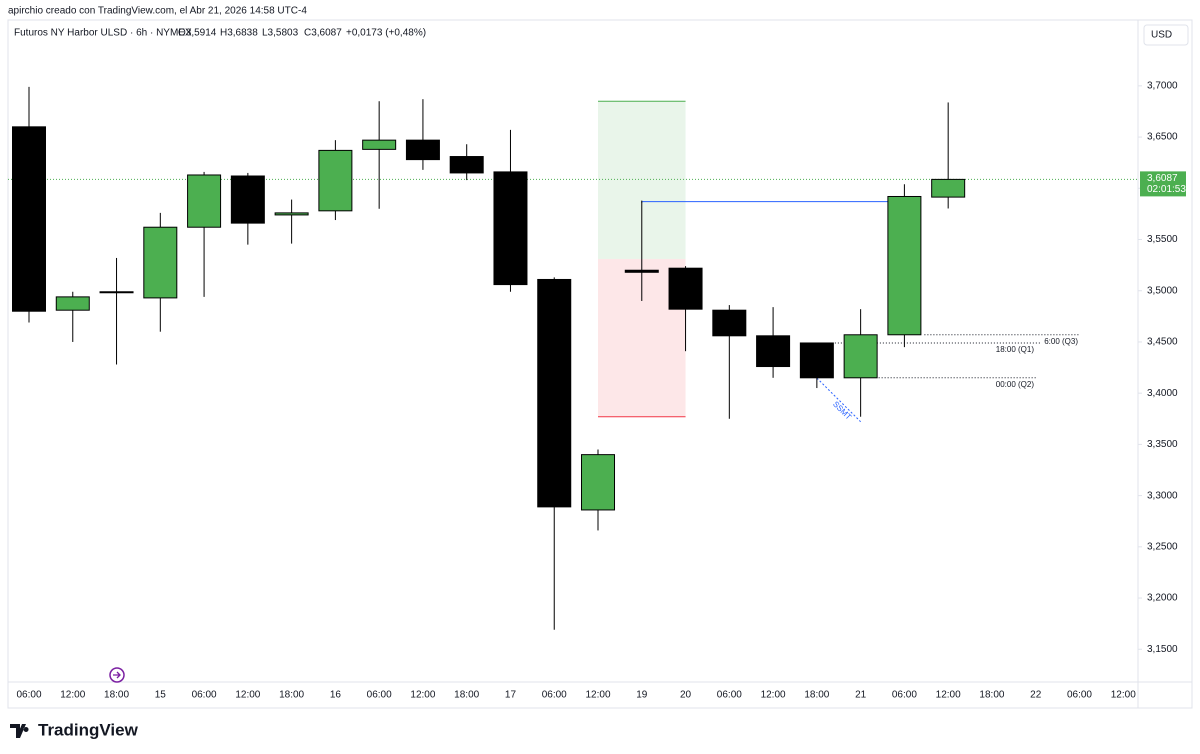 This screenshot has width=1200, height=754. I want to click on last-price-label: 3,6087, so click(1162, 178).